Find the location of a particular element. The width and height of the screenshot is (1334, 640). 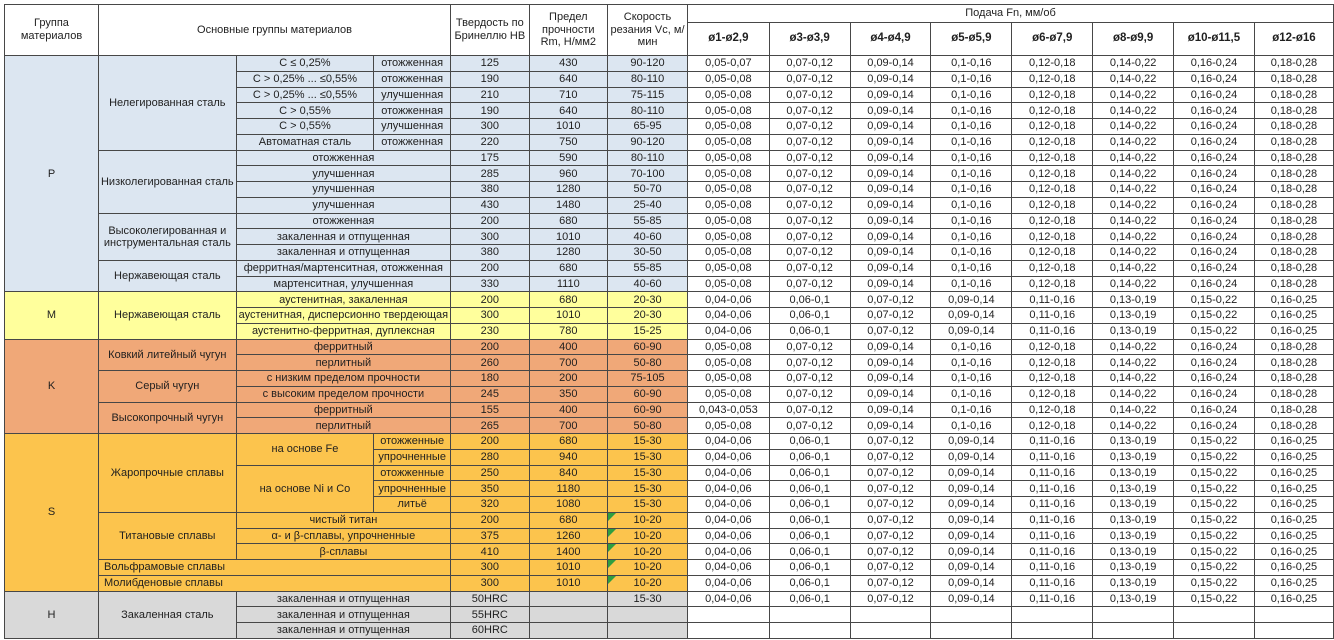

material-type-cell: ферритный is located at coordinates (343, 347).